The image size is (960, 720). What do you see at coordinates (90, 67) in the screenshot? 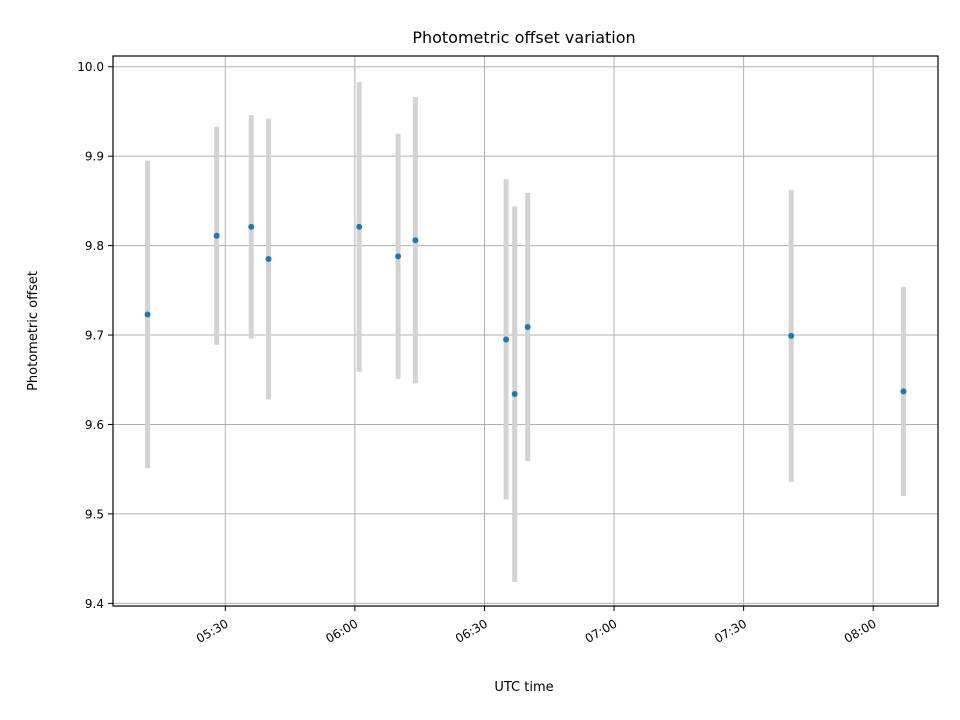
I see `y-tick-label: 10.0` at bounding box center [90, 67].